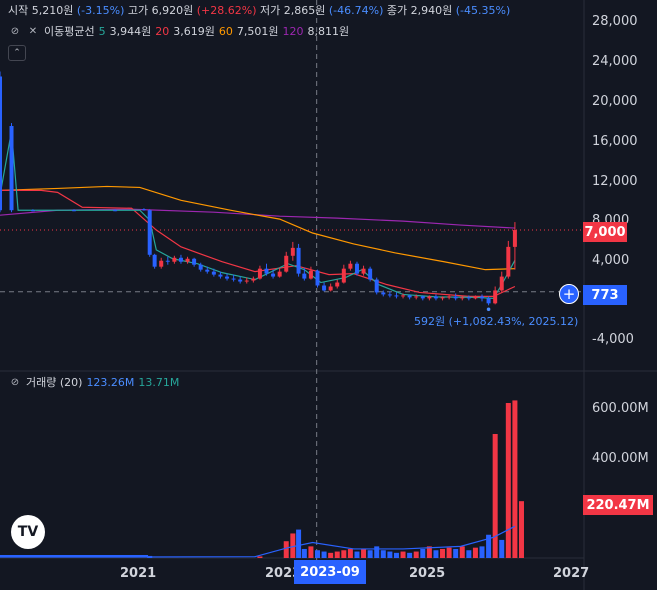 Image resolution: width=657 pixels, height=590 pixels. What do you see at coordinates (304, 10) in the screenshot?
I see `low-value: 2,865원` at bounding box center [304, 10].